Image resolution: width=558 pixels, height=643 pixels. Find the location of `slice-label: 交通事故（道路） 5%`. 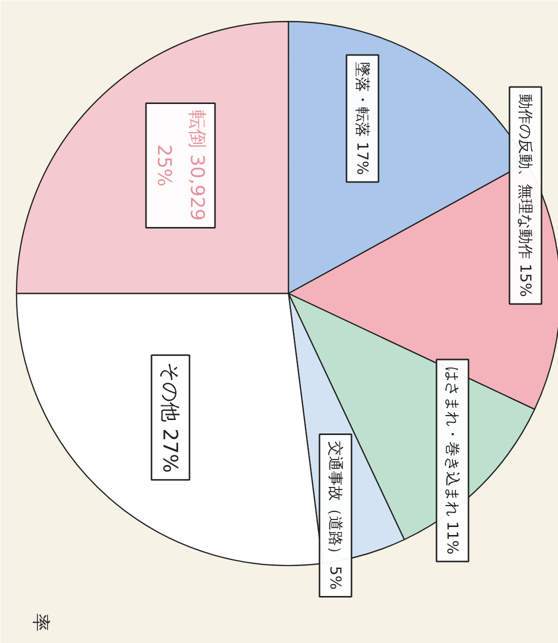

slice-label: 交通事故（道路） 5% is located at coordinates (335, 515).